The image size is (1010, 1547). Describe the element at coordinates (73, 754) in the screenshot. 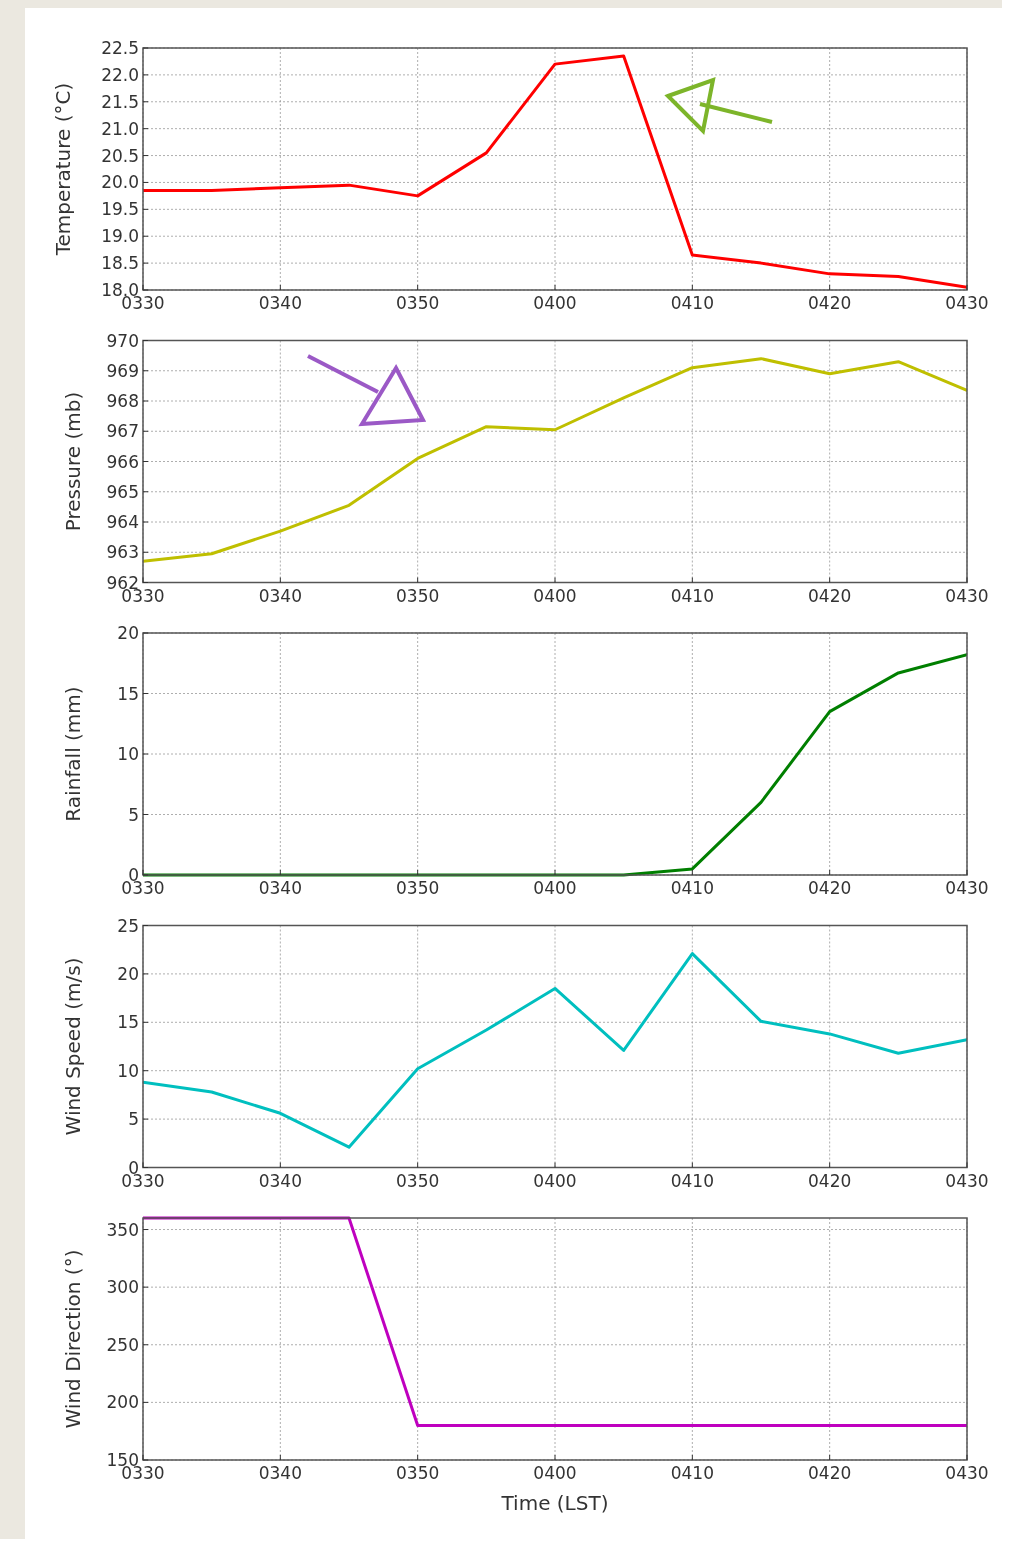

I see `y-axis-title: Rainfall (mm)` at that location.